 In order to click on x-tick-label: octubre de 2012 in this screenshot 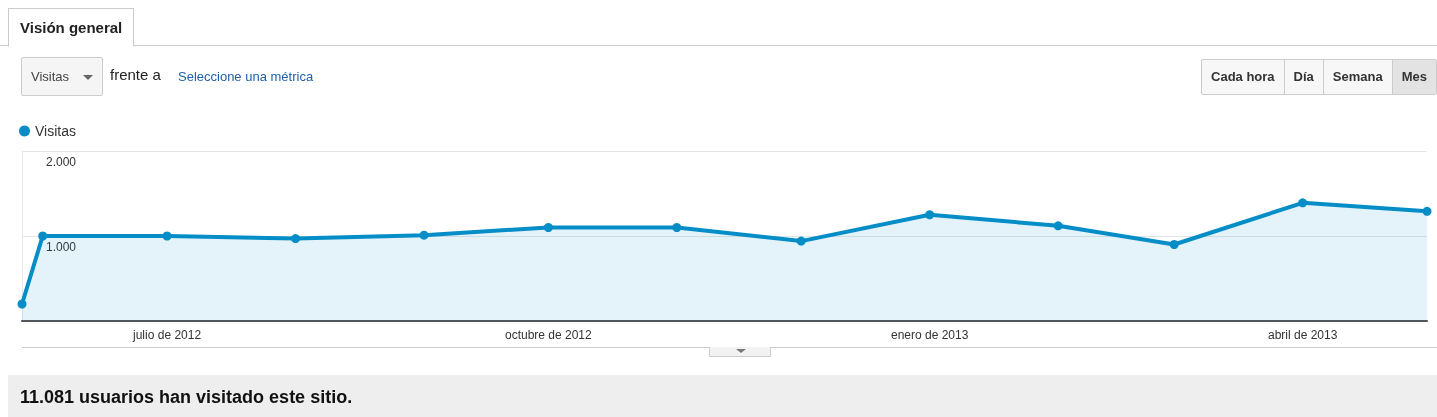, I will do `click(548, 335)`.